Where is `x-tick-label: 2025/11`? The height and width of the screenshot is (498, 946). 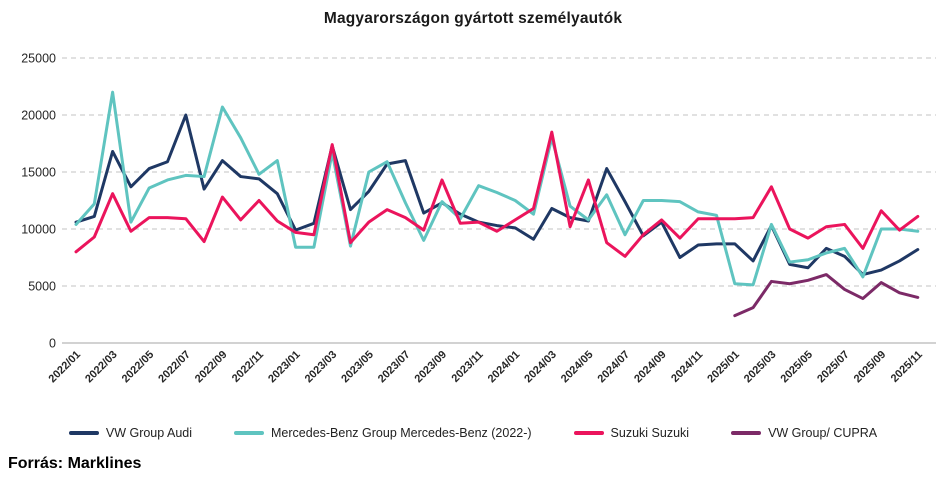 x-tick-label: 2025/11 is located at coordinates (907, 367).